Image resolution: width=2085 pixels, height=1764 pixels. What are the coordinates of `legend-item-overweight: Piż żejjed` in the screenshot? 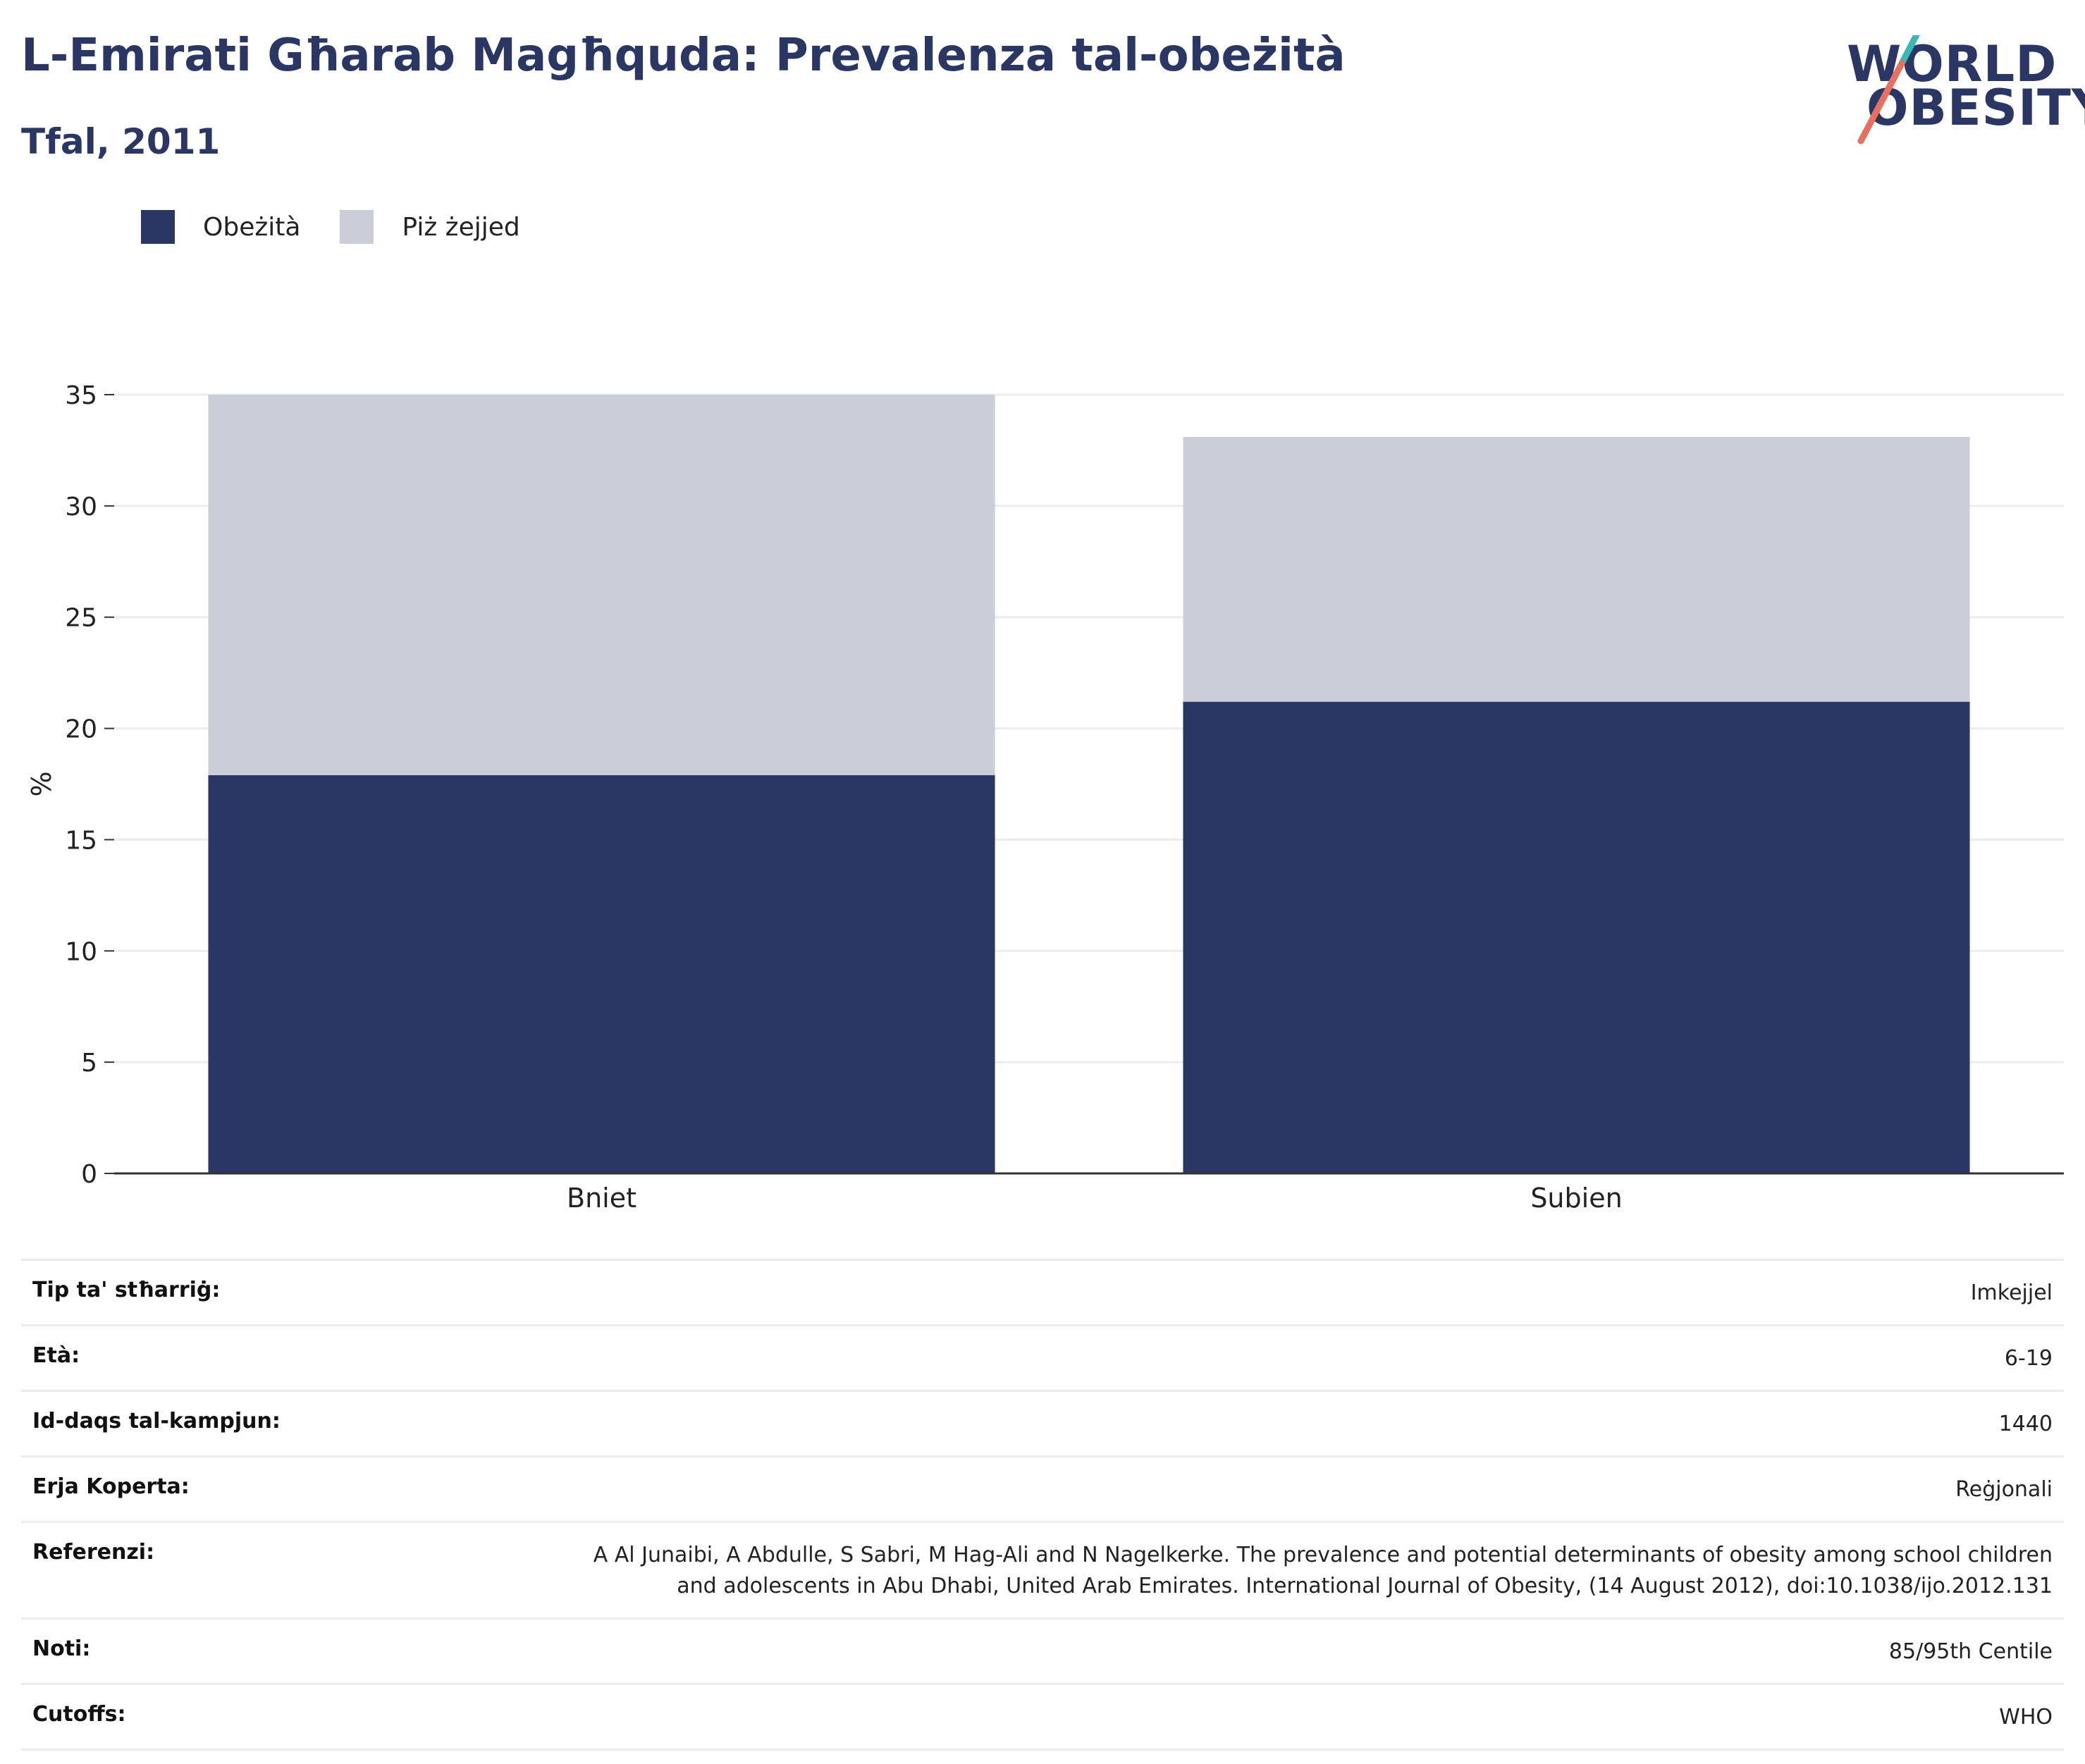 It's located at (430, 227).